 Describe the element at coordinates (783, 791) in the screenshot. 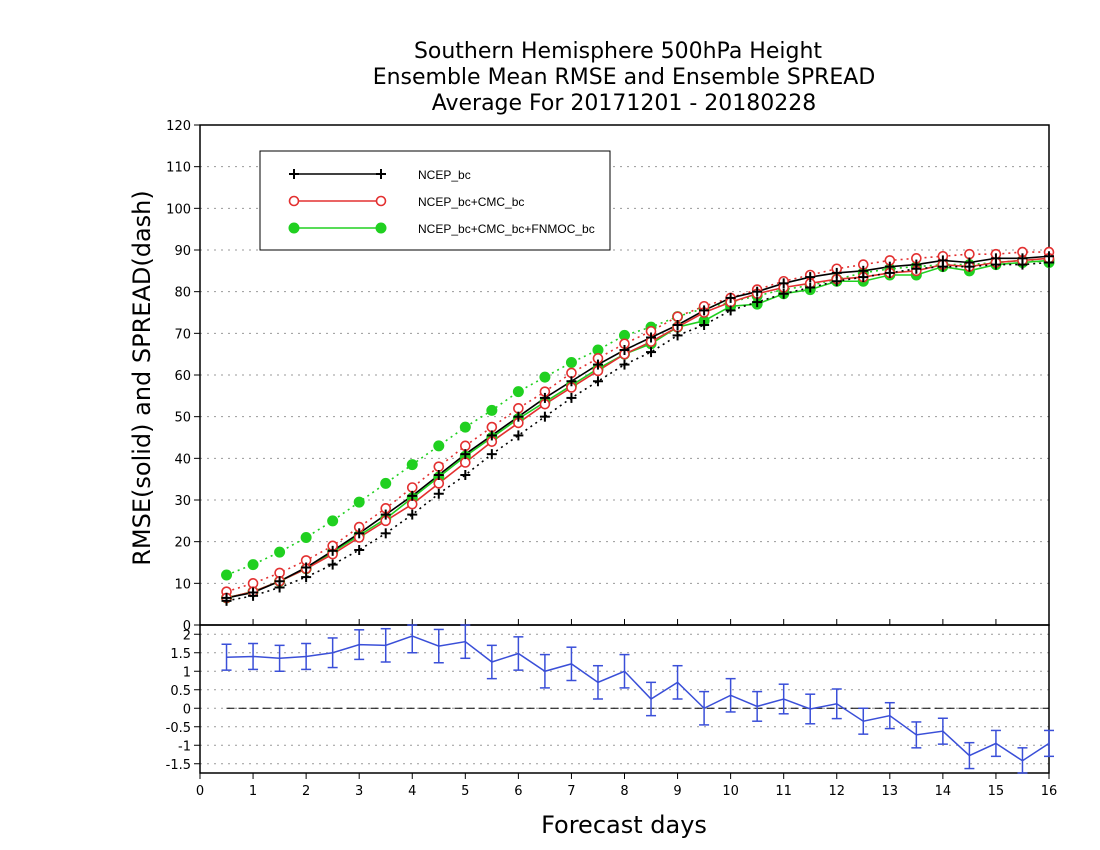

I see `x-tick-label: 11` at that location.